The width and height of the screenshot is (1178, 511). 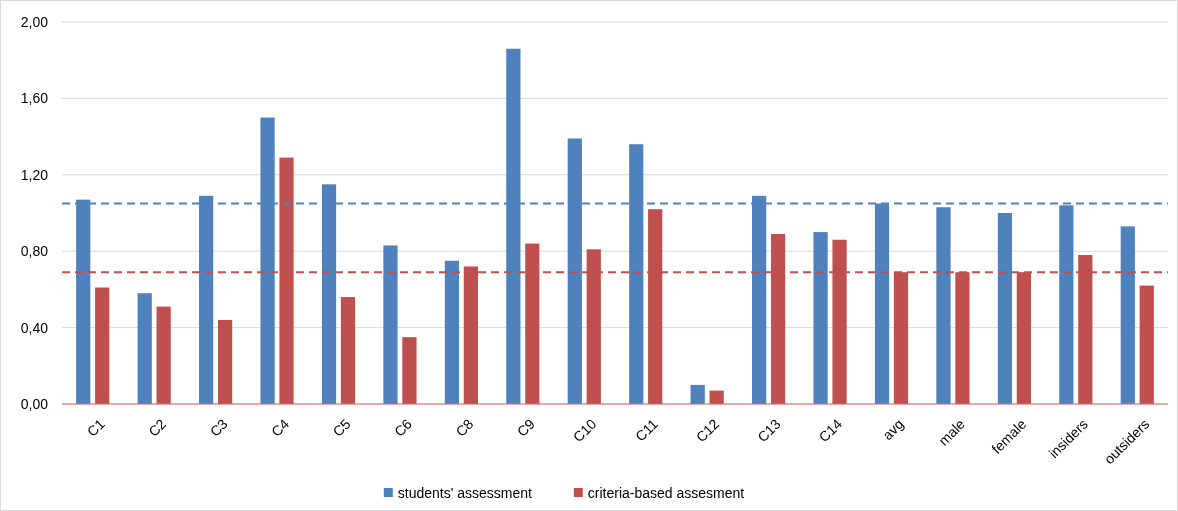 What do you see at coordinates (464, 427) in the screenshot?
I see `x-tick-label: C8` at bounding box center [464, 427].